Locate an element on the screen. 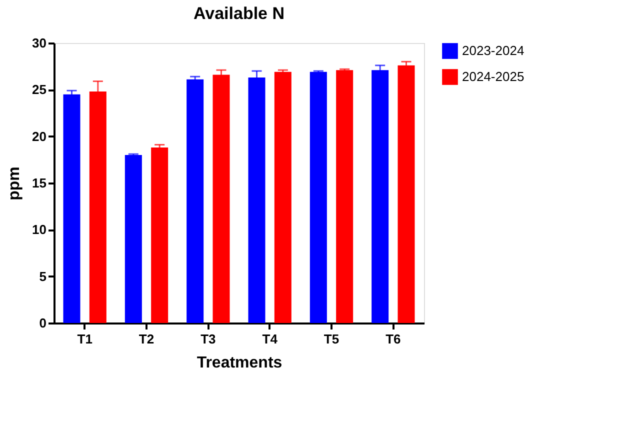 The width and height of the screenshot is (620, 426). y-tick-label: 10 is located at coordinates (39, 230).